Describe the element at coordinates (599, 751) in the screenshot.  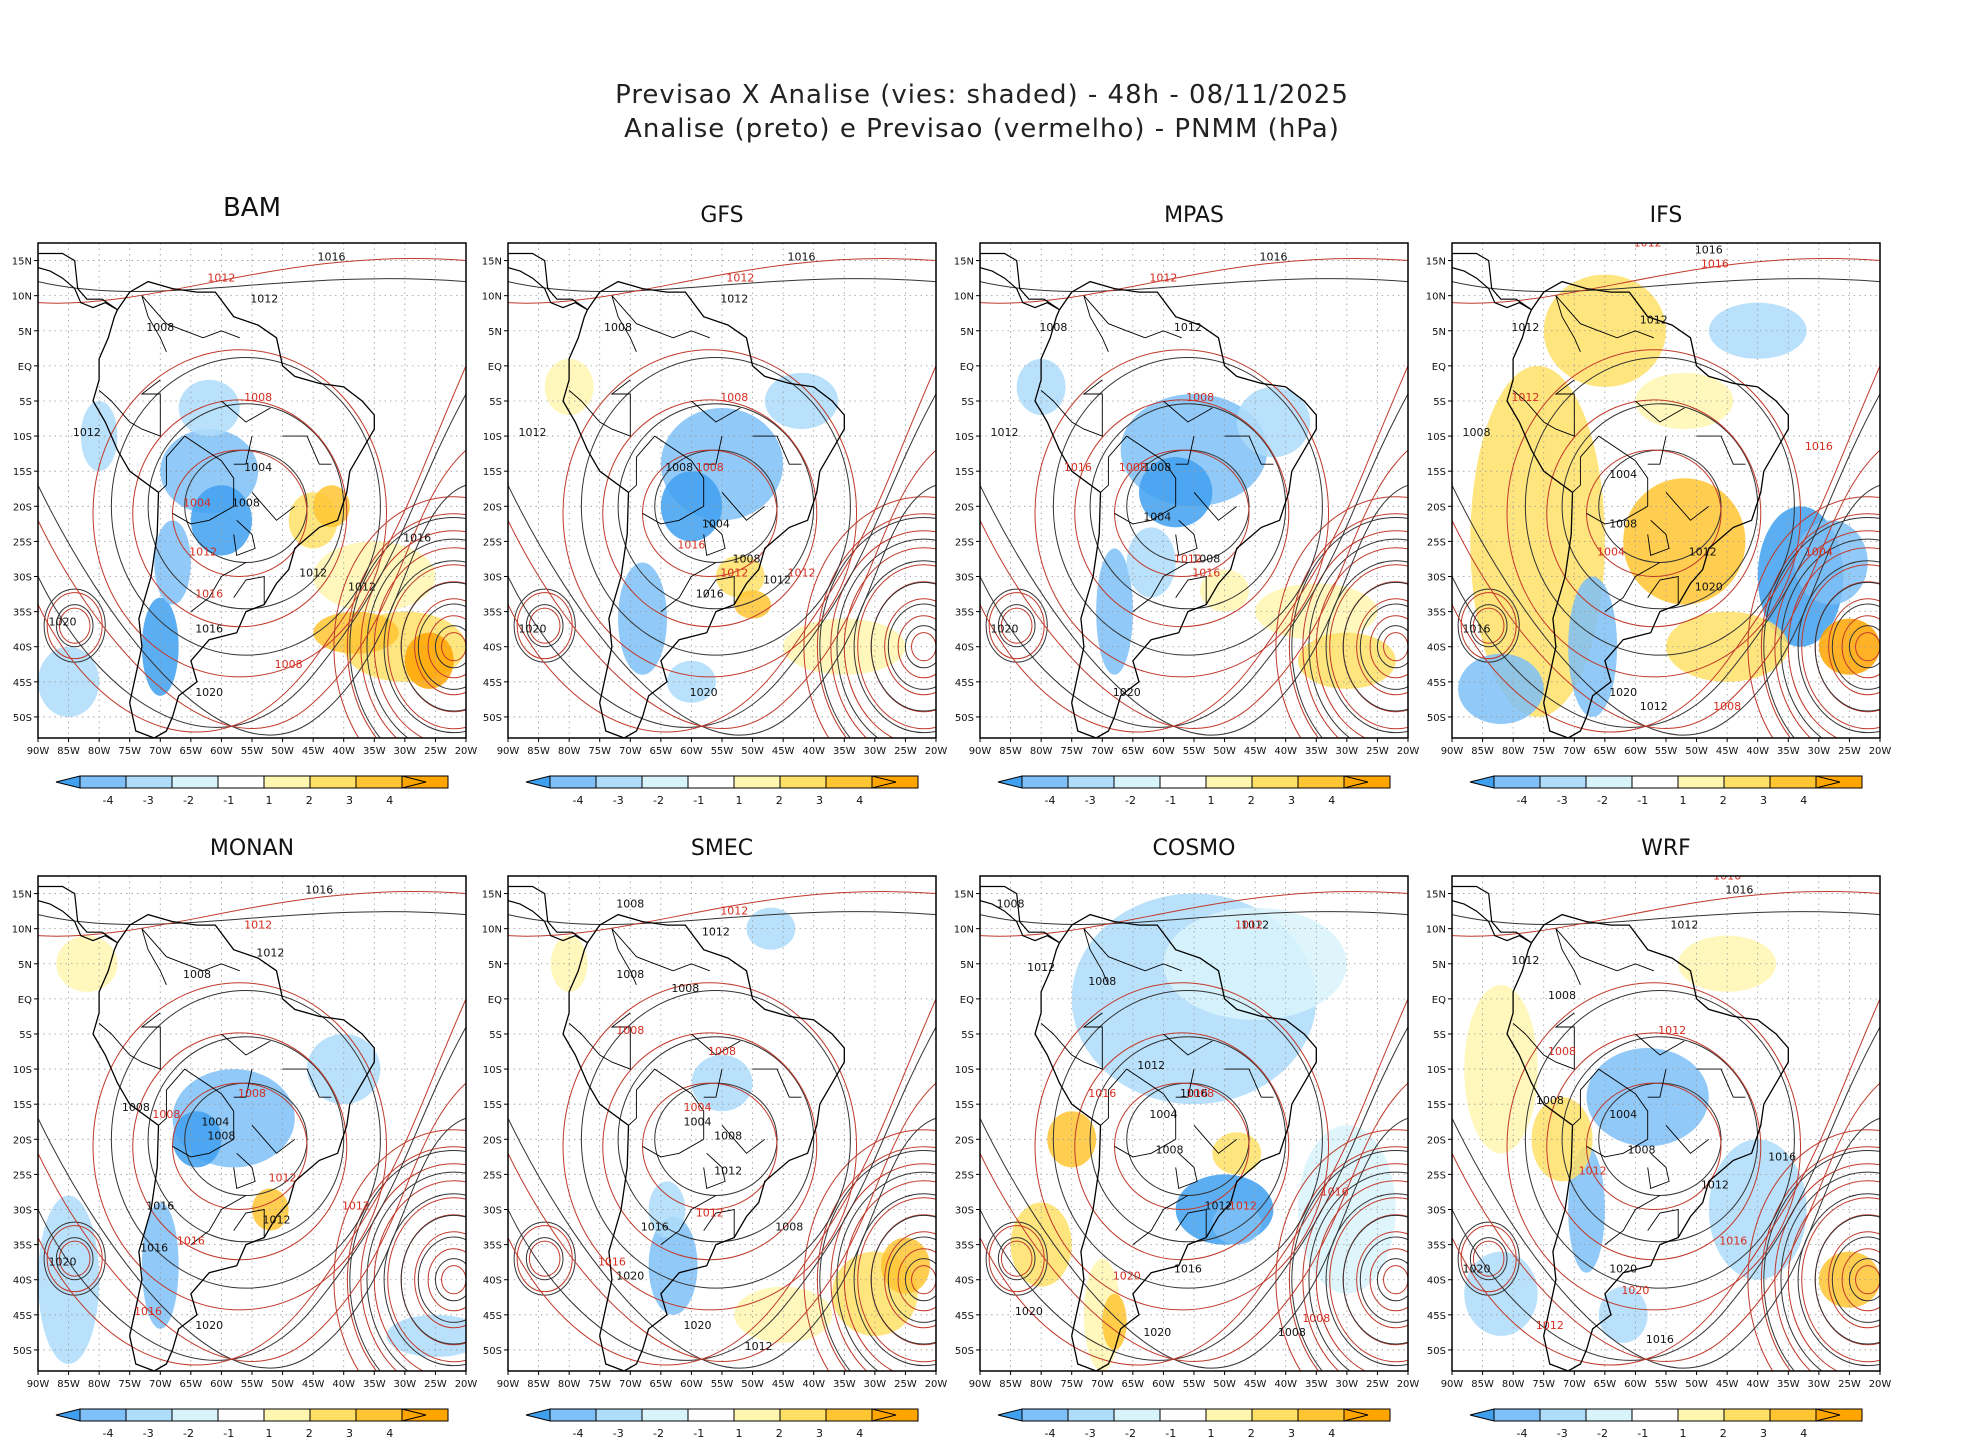
I see `lon-tick-label: 75W` at that location.